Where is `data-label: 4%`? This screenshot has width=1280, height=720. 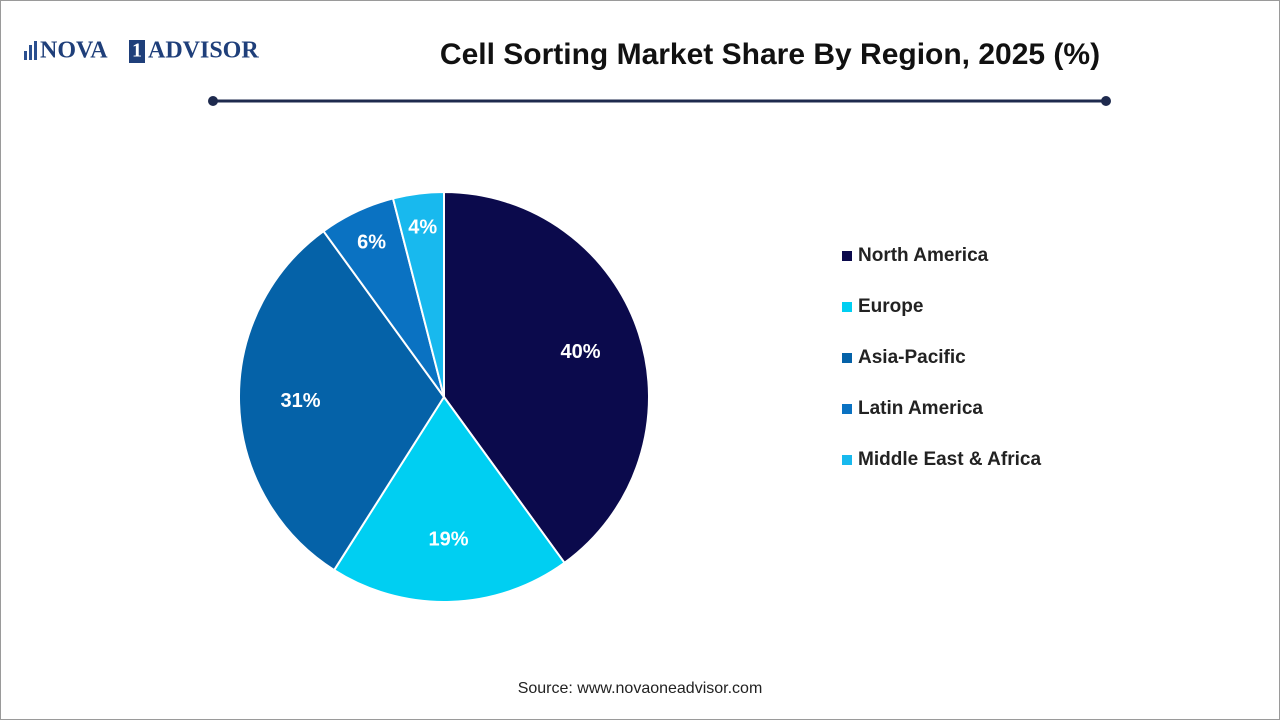
data-label: 4% is located at coordinates (422, 227).